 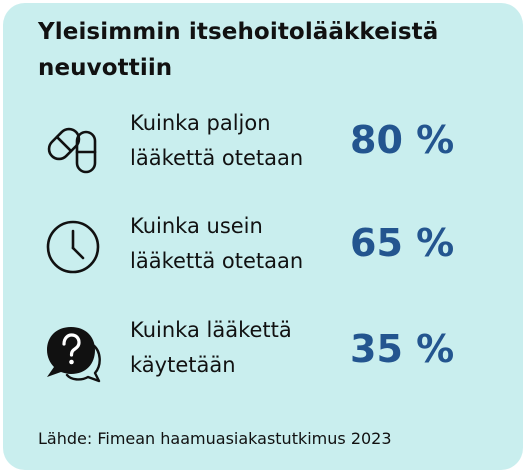 What do you see at coordinates (238, 32) in the screenshot?
I see `title-line-1: Yleisimmin itsehoitolääkkeistä` at bounding box center [238, 32].